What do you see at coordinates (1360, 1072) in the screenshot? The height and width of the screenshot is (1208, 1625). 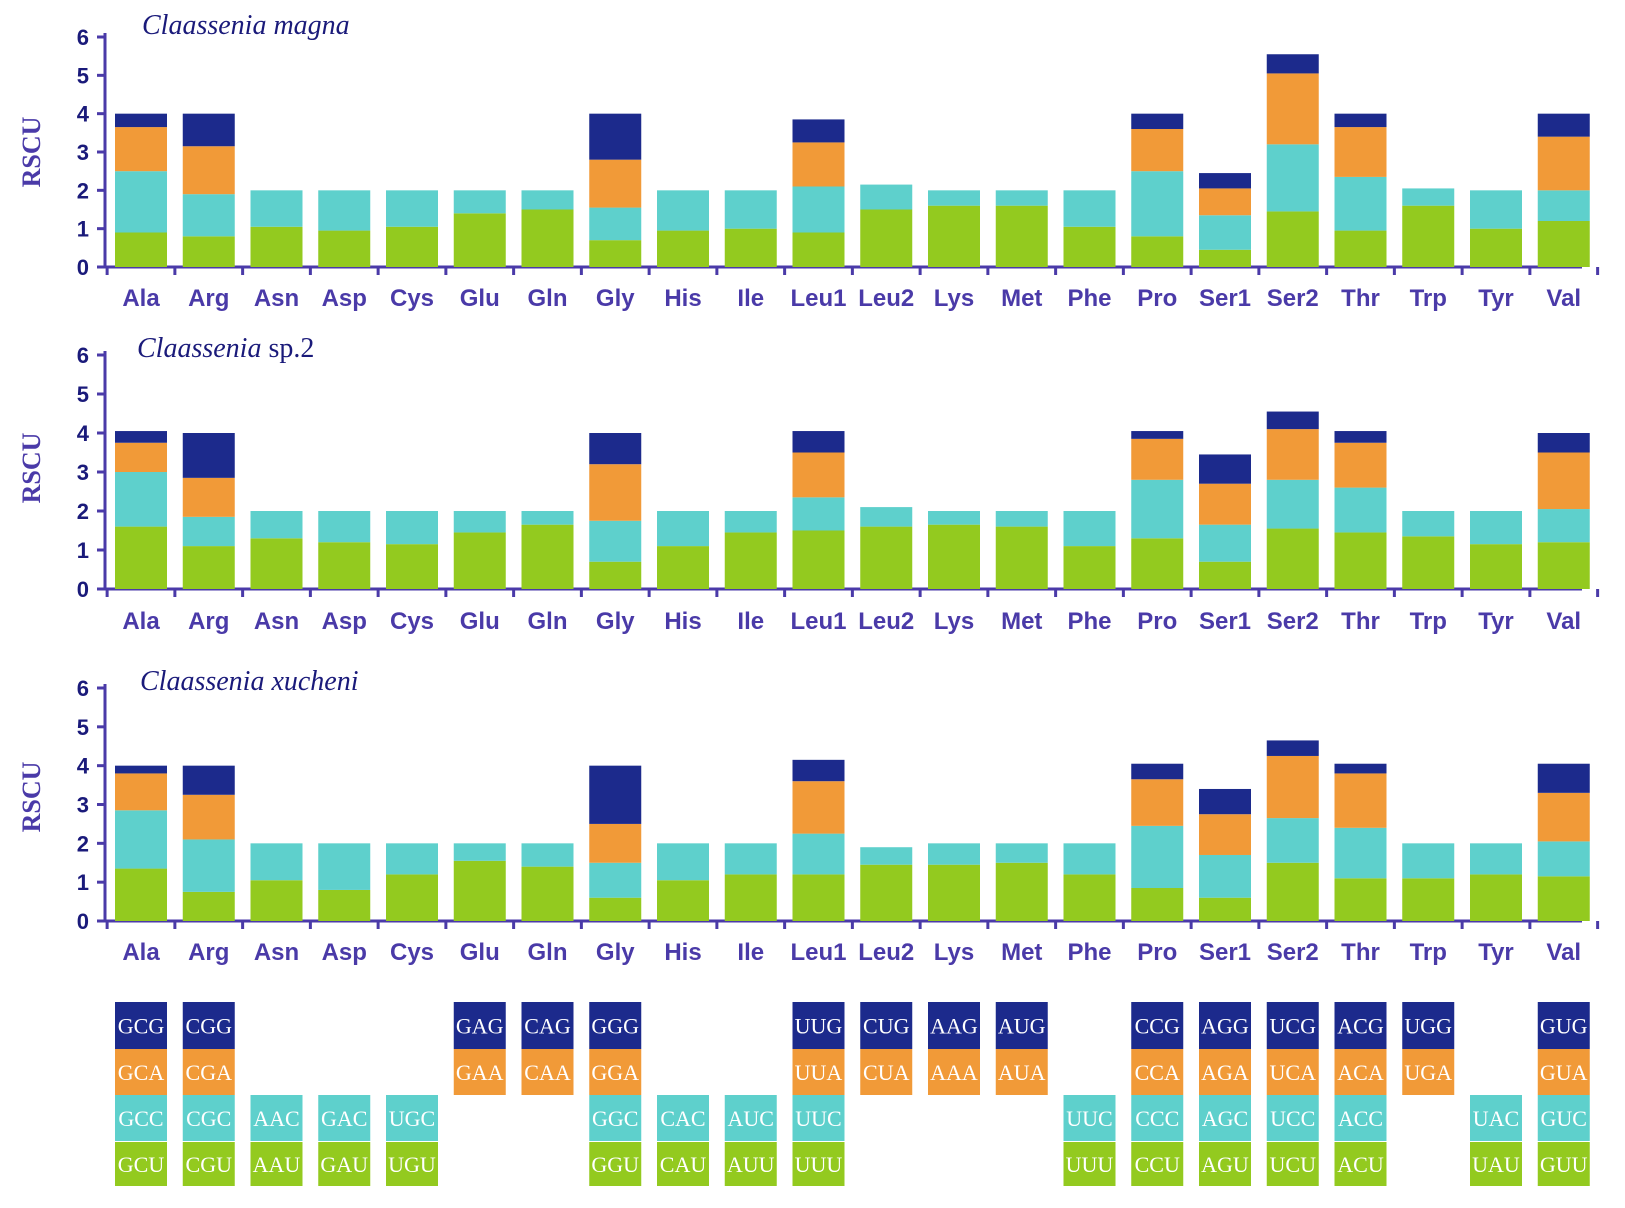 I see `codon-label: ACA` at bounding box center [1360, 1072].